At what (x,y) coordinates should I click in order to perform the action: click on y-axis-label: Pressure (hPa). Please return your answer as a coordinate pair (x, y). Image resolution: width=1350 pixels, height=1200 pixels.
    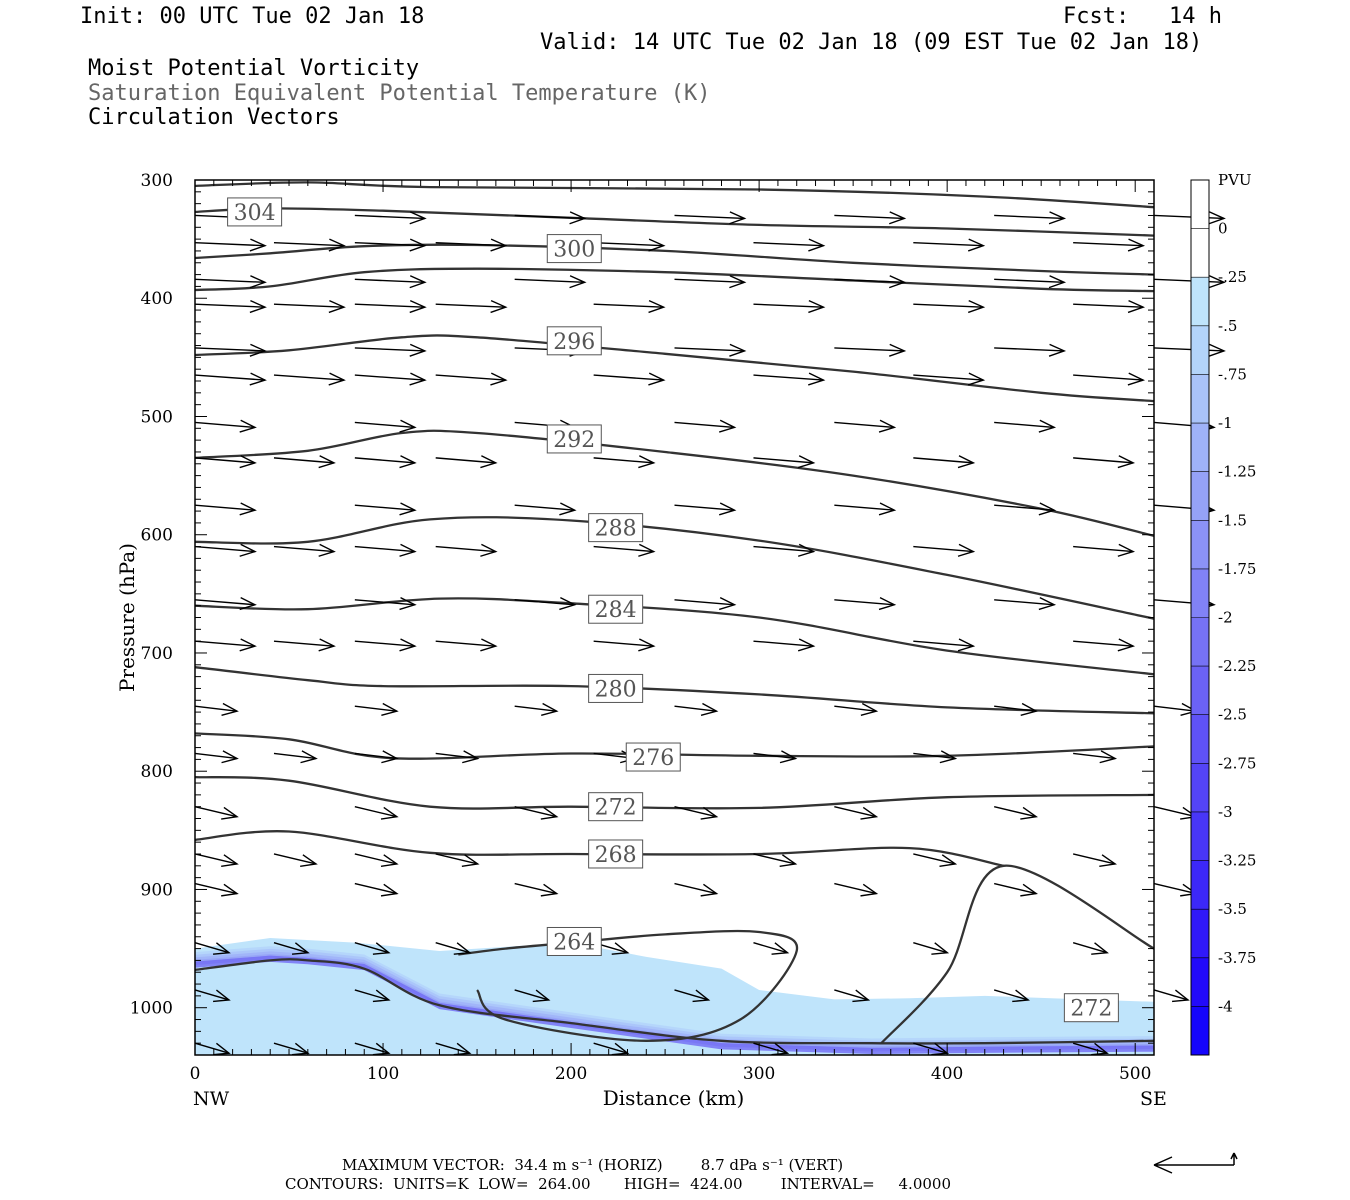
    Looking at the image, I should click on (127, 617).